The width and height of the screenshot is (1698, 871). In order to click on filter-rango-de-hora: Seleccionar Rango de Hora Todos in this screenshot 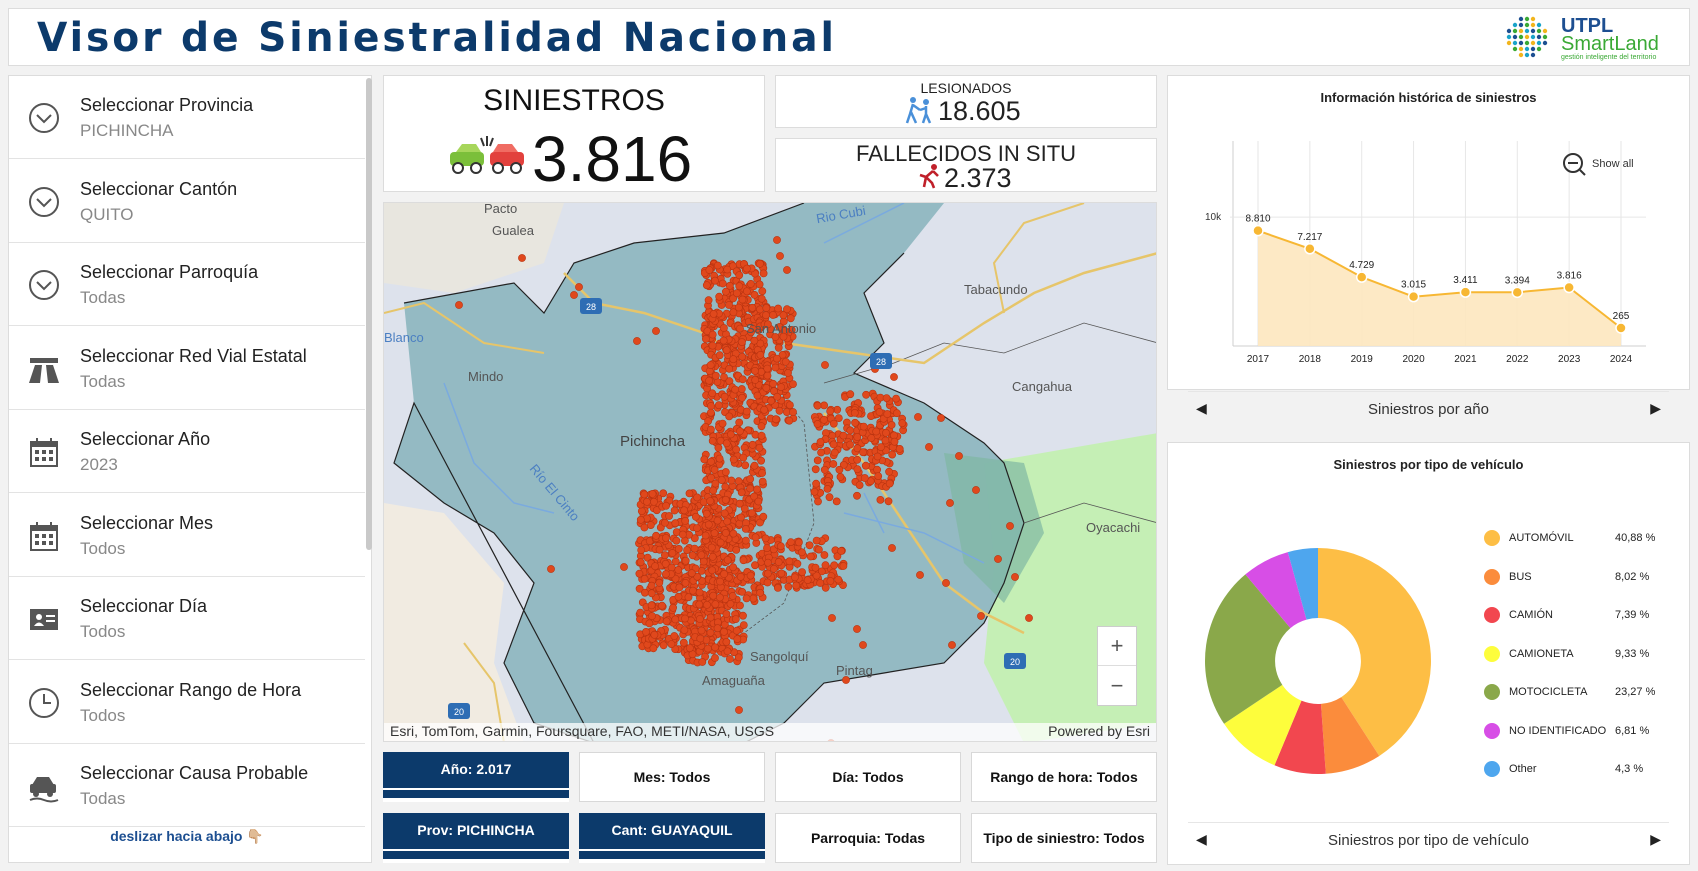, I will do `click(187, 702)`.